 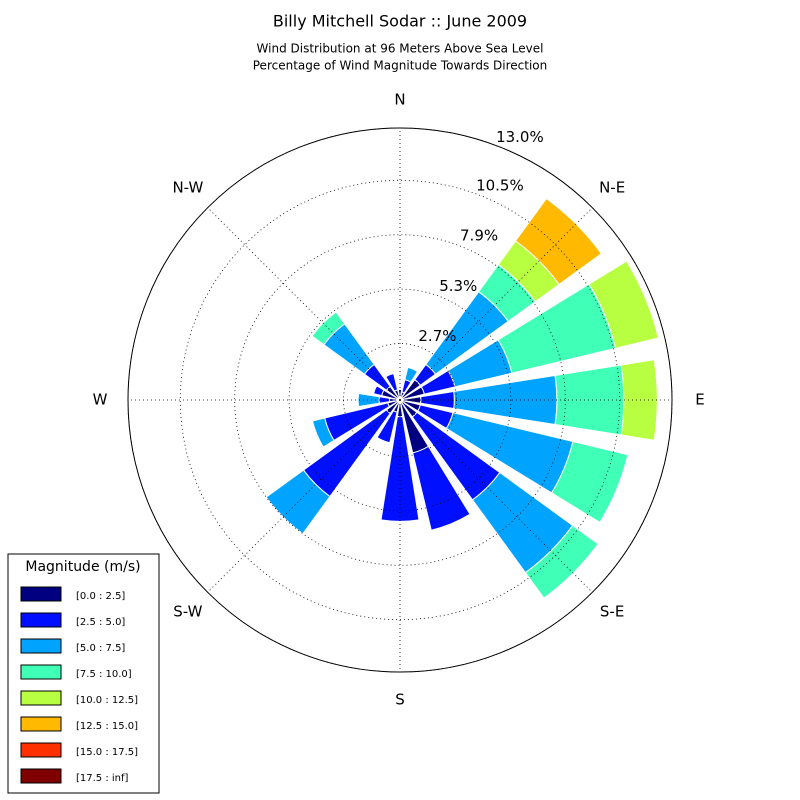 I want to click on direction-label: E, so click(x=699, y=400).